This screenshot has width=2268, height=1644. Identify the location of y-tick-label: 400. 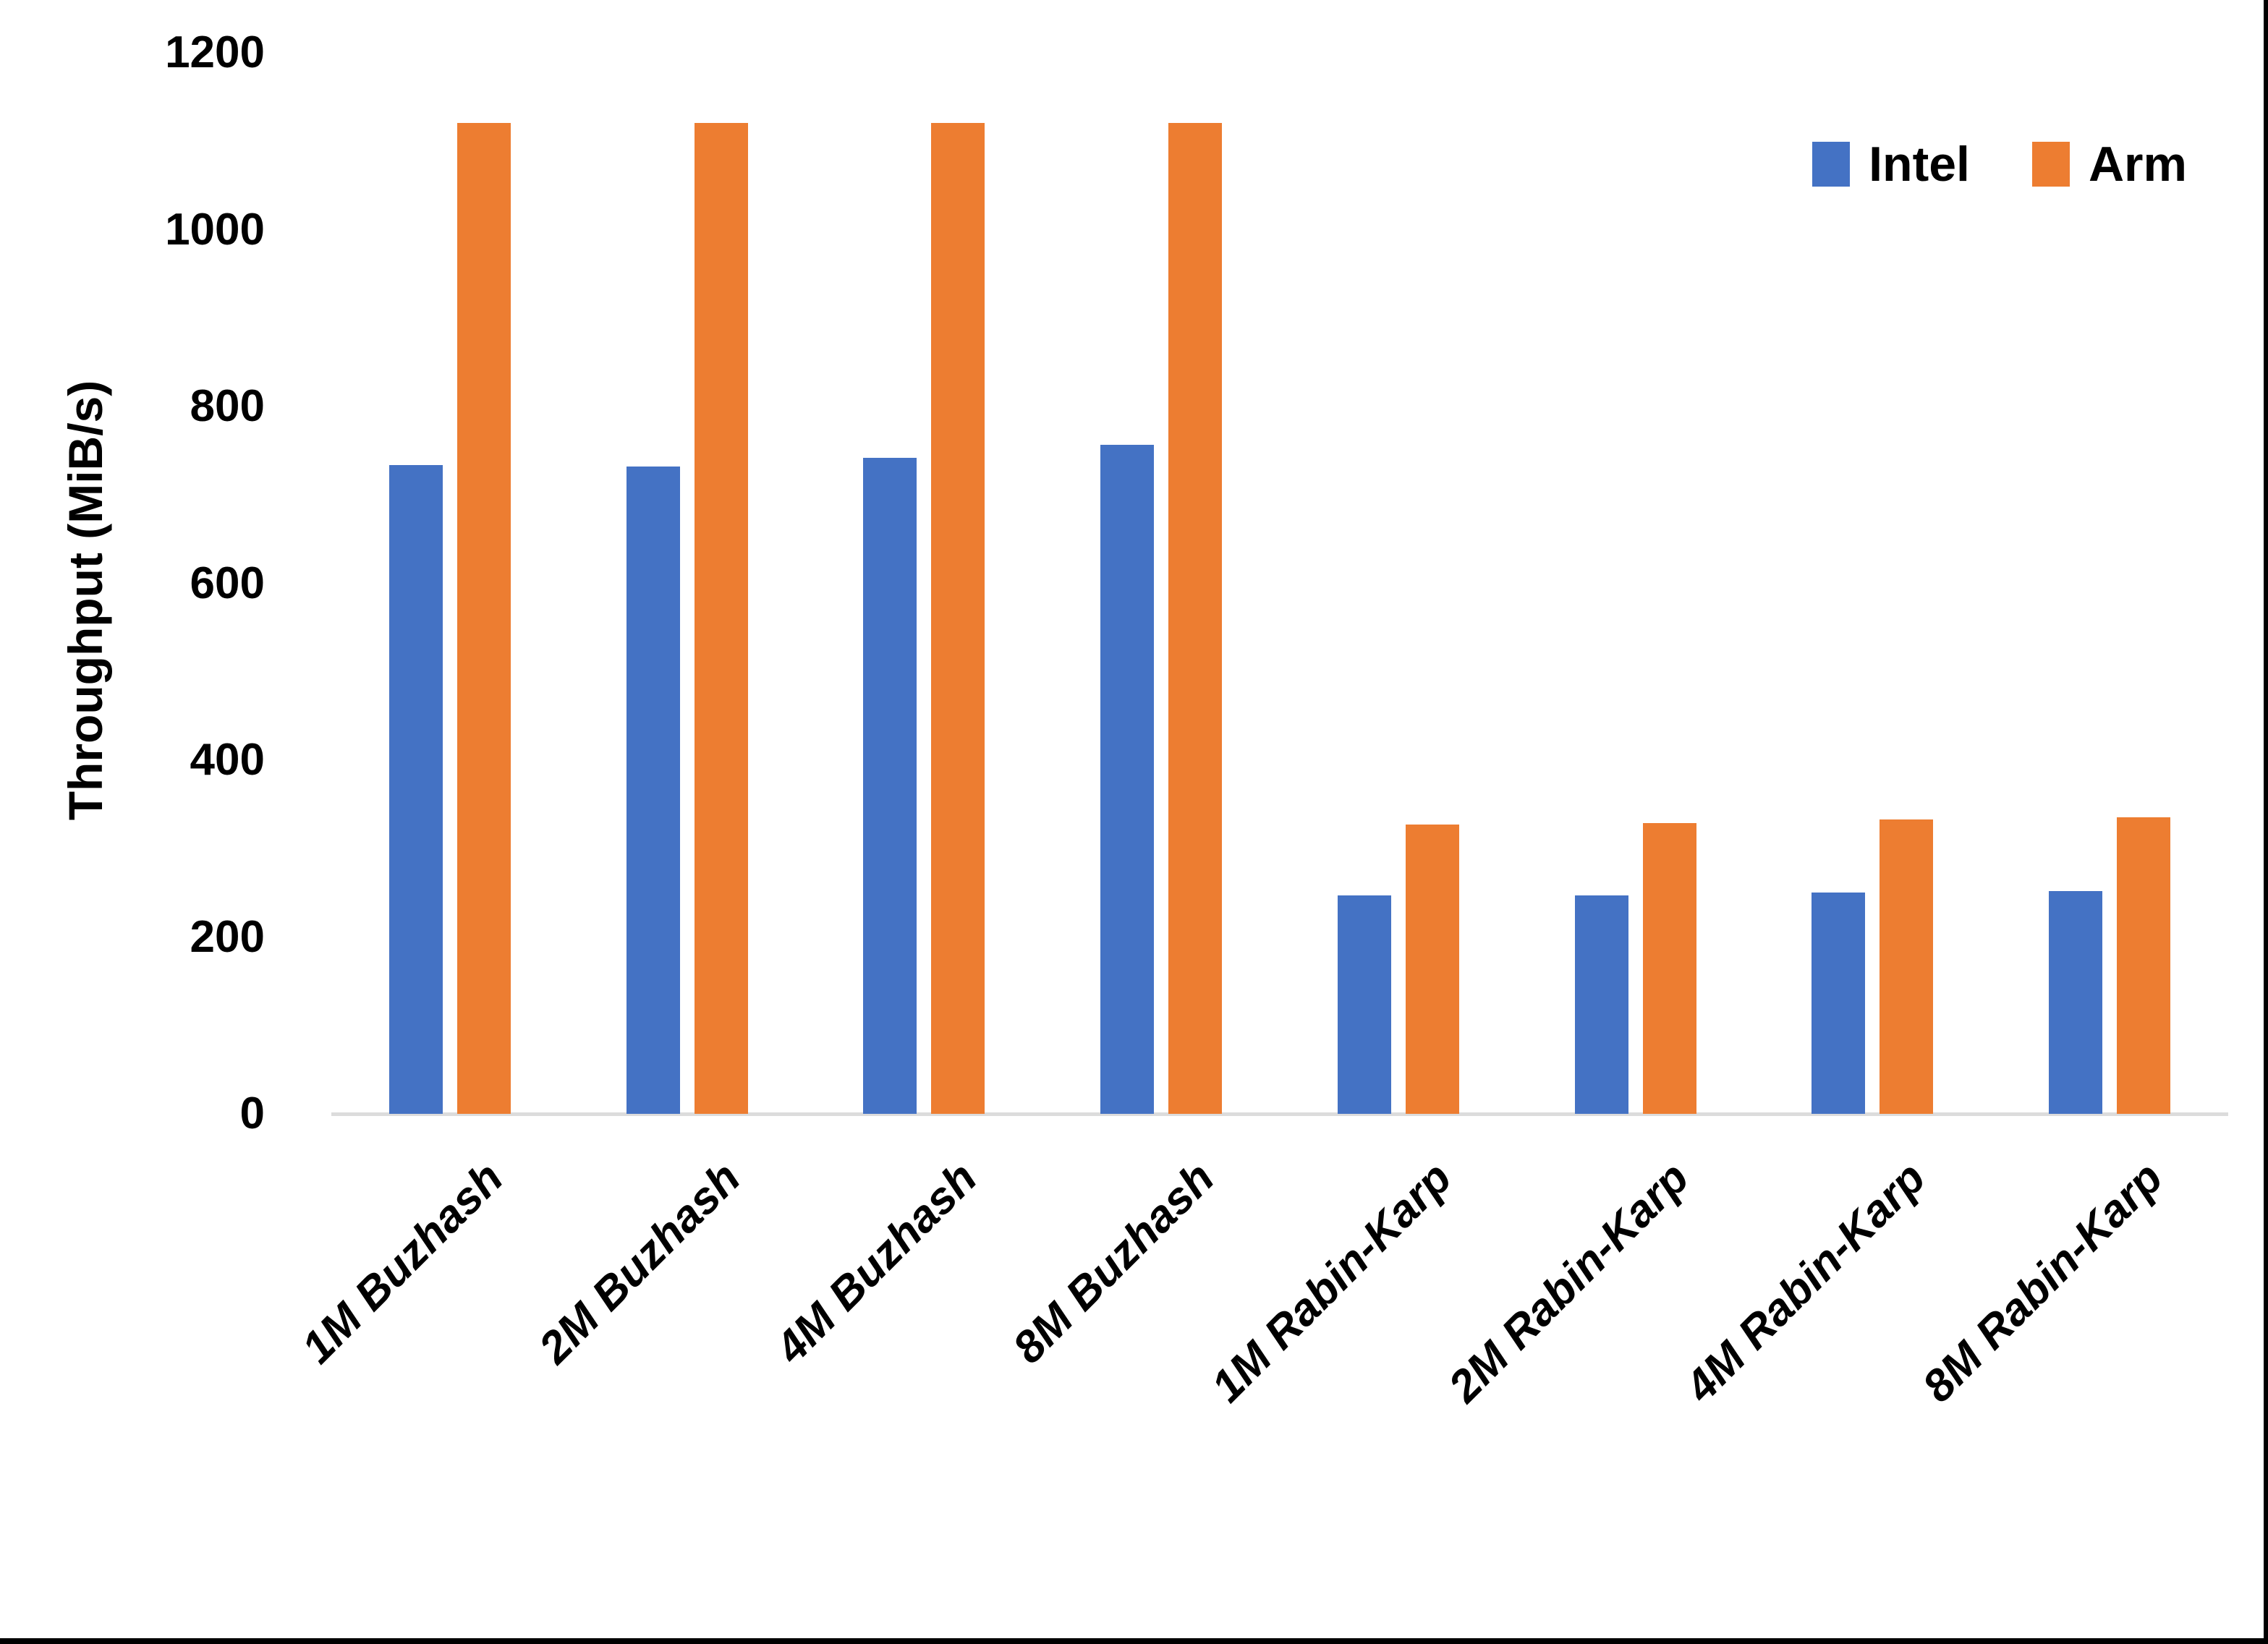
(227, 760).